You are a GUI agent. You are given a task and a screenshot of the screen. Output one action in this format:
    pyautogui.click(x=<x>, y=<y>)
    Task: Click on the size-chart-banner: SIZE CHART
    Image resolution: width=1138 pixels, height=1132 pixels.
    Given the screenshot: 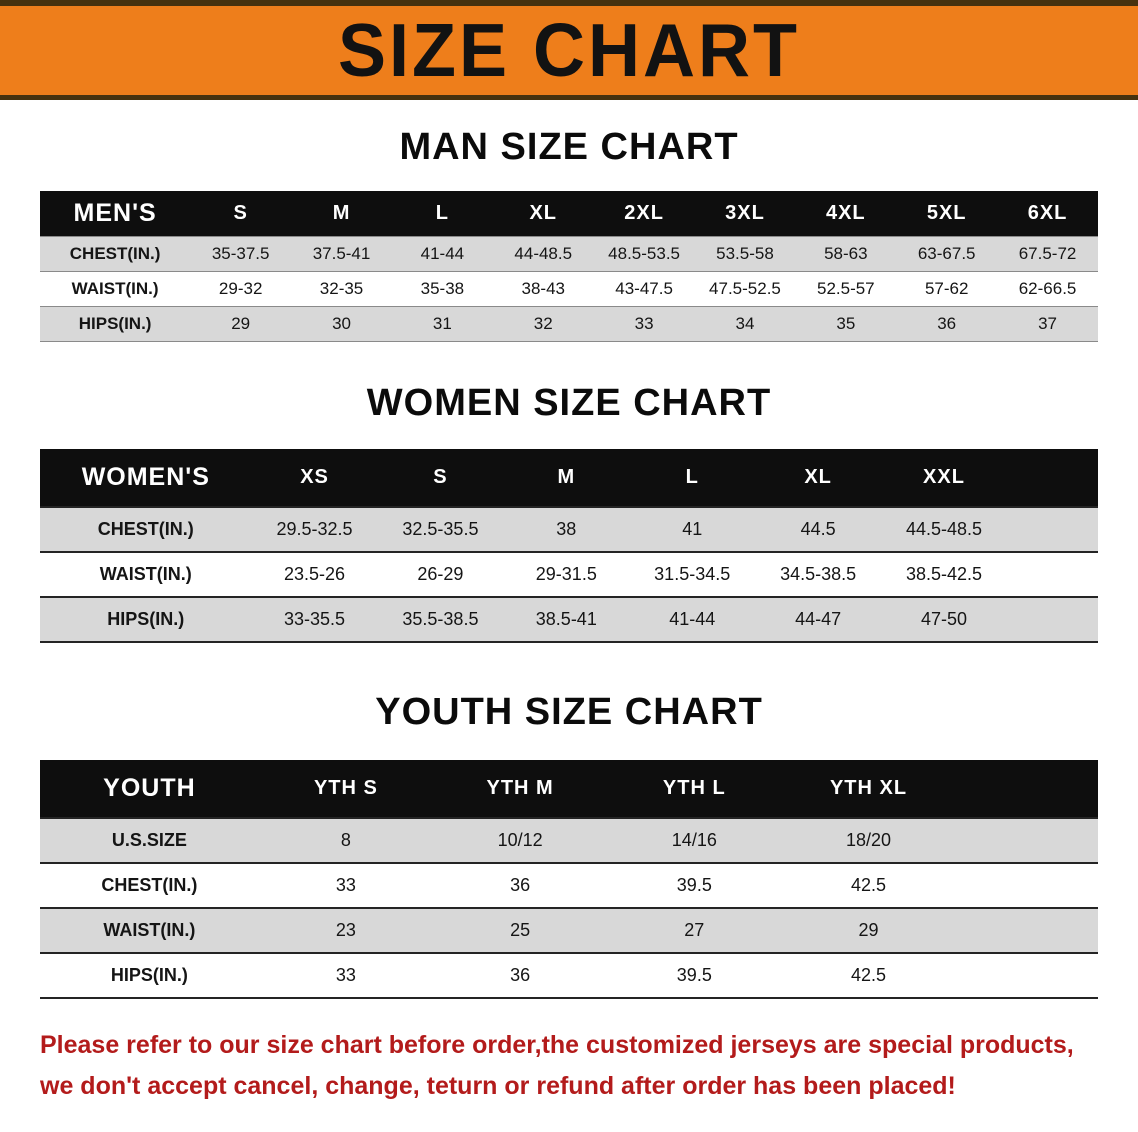 What is the action you would take?
    pyautogui.click(x=569, y=50)
    